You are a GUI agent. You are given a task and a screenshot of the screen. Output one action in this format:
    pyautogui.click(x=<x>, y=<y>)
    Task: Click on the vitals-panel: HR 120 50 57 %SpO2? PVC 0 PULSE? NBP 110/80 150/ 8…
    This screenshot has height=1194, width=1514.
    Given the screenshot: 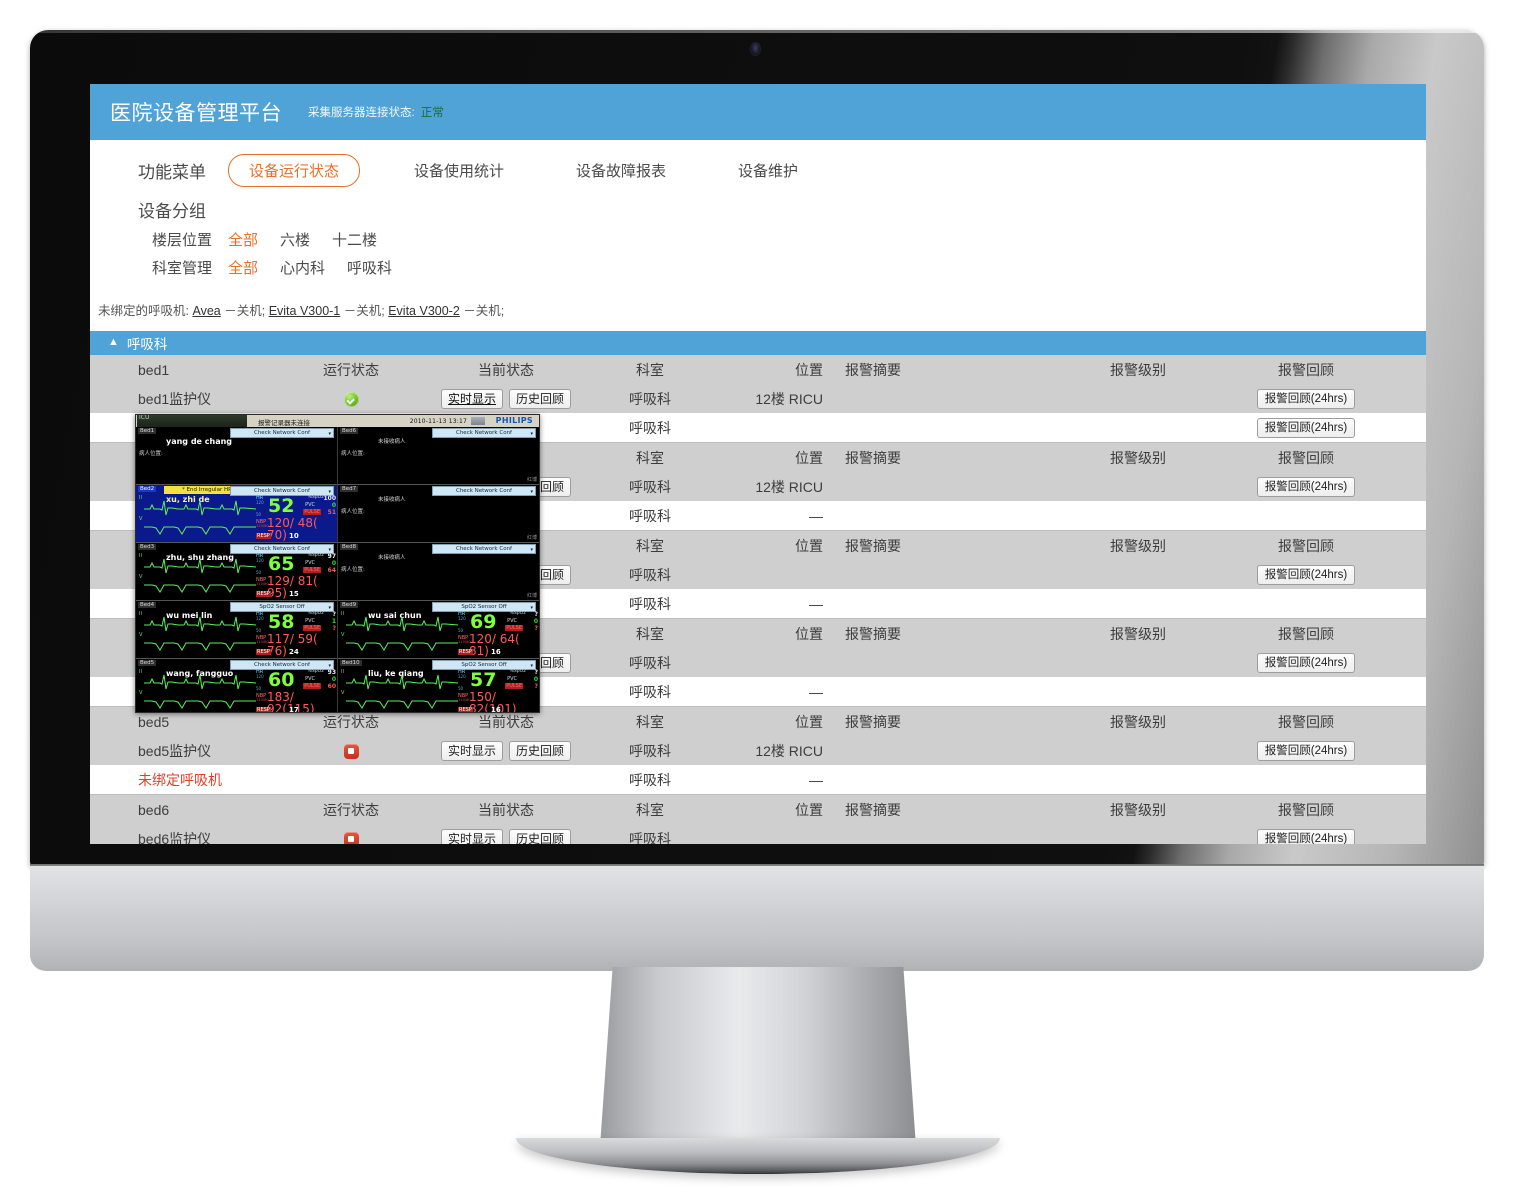 What is the action you would take?
    pyautogui.click(x=498, y=690)
    